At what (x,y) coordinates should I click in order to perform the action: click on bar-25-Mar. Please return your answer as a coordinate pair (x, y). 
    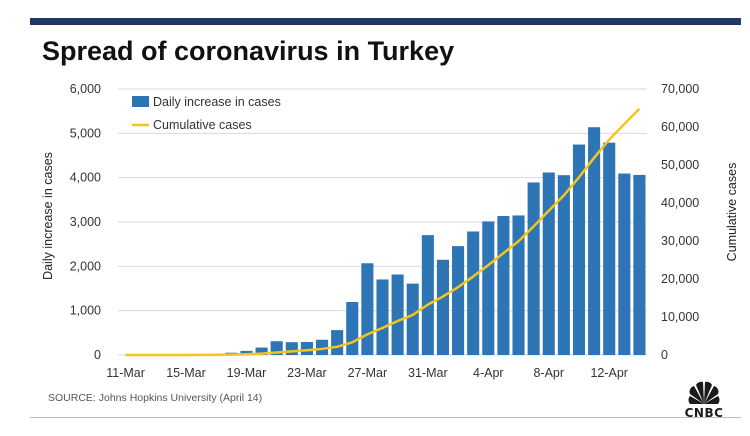
    Looking at the image, I should click on (337, 342).